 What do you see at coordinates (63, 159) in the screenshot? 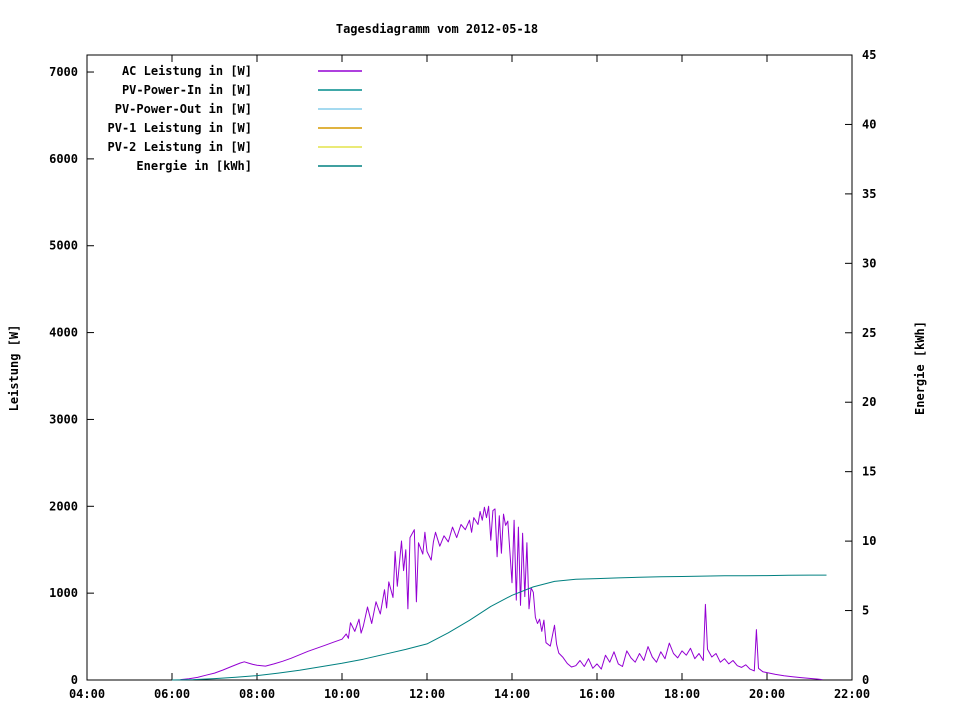
I see `left-axis-tick-label: 6000` at bounding box center [63, 159].